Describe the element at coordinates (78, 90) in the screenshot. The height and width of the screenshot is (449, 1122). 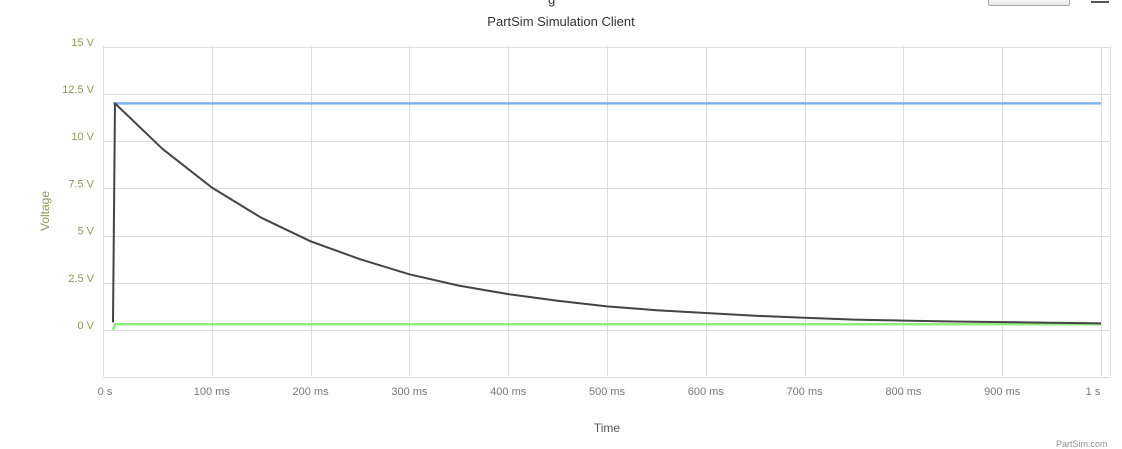
I see `y-tick-label: 12.5 V` at that location.